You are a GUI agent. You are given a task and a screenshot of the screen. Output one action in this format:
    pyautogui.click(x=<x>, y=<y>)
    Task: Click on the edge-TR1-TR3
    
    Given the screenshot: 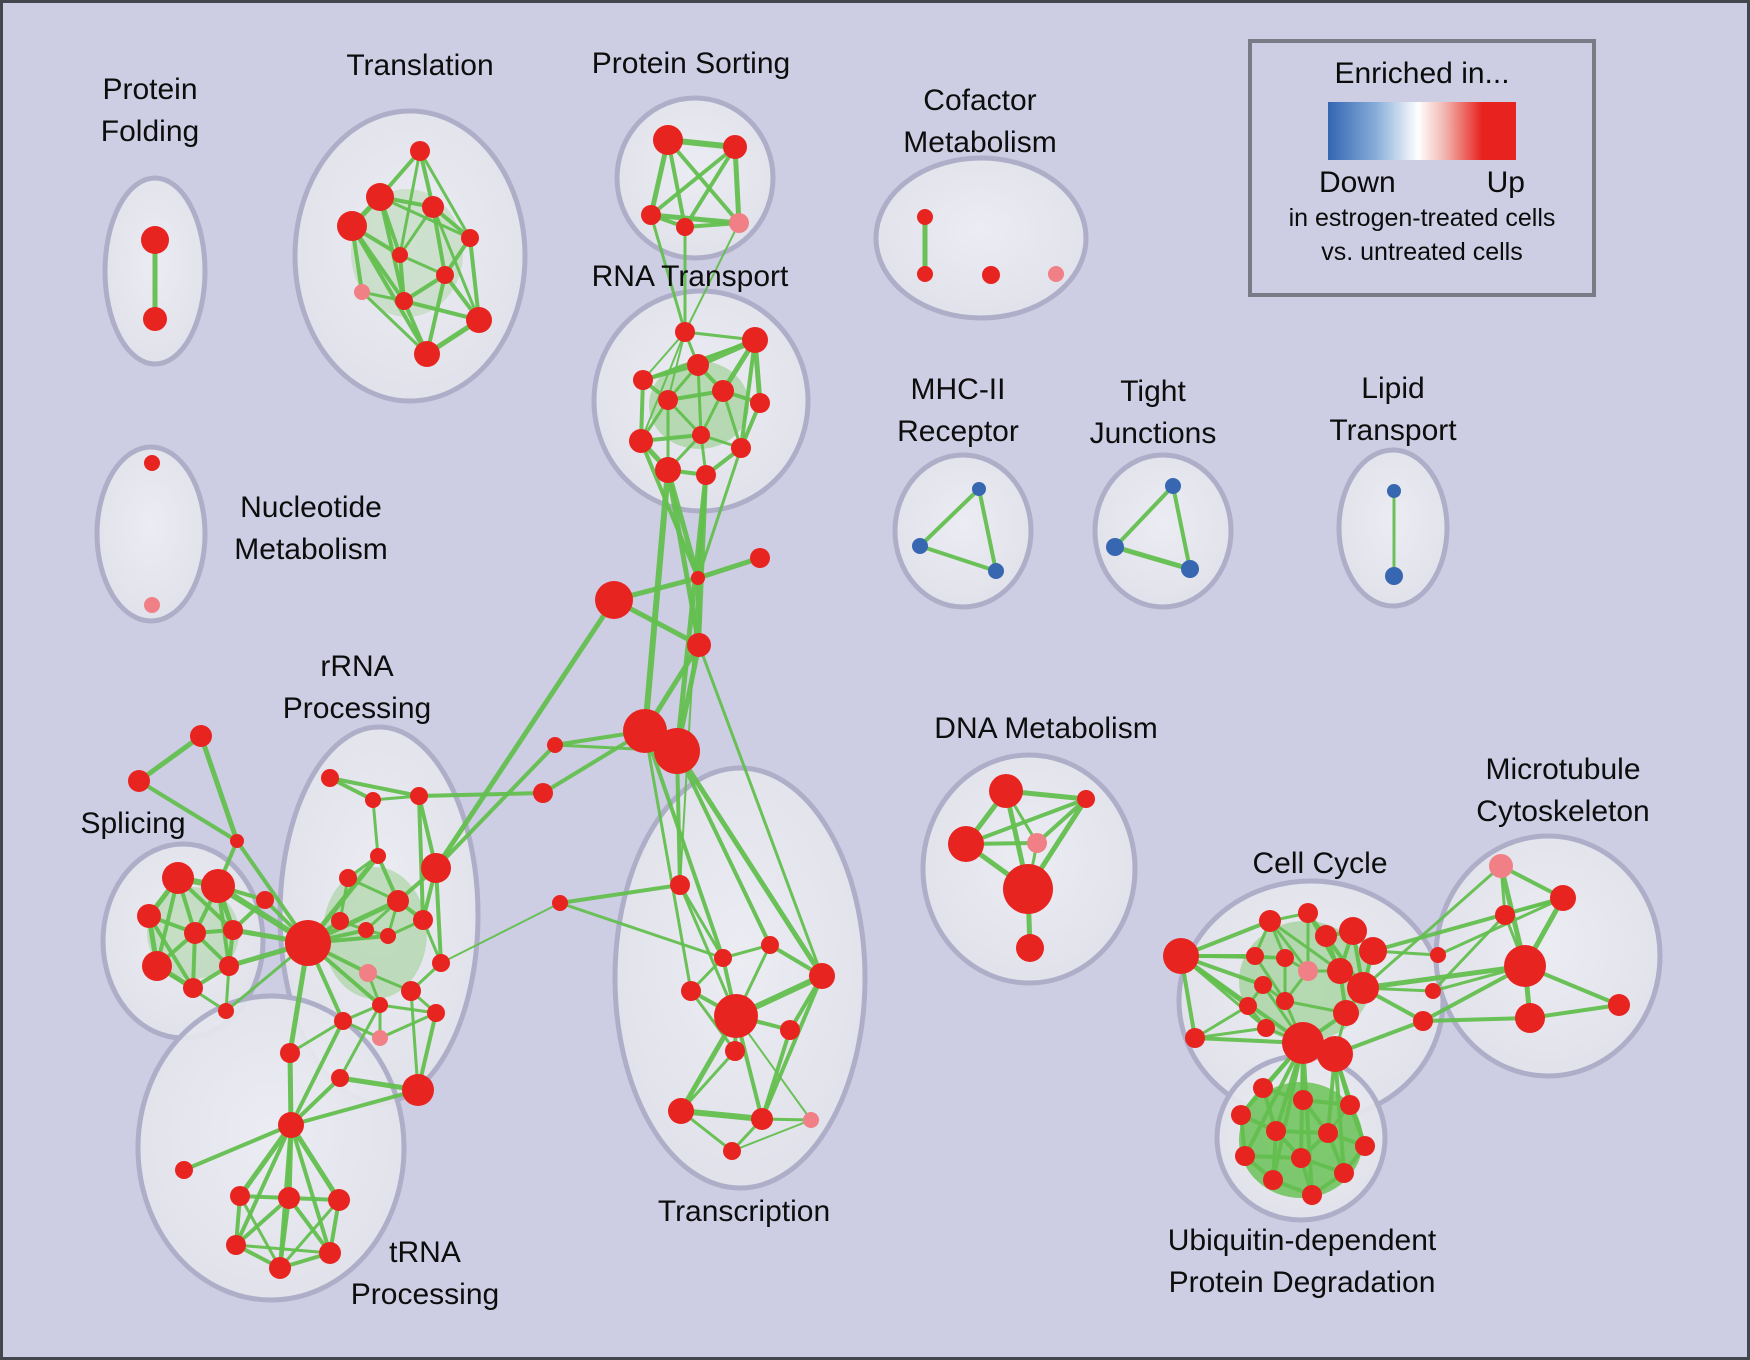 What is the action you would take?
    pyautogui.click(x=265, y=1160)
    